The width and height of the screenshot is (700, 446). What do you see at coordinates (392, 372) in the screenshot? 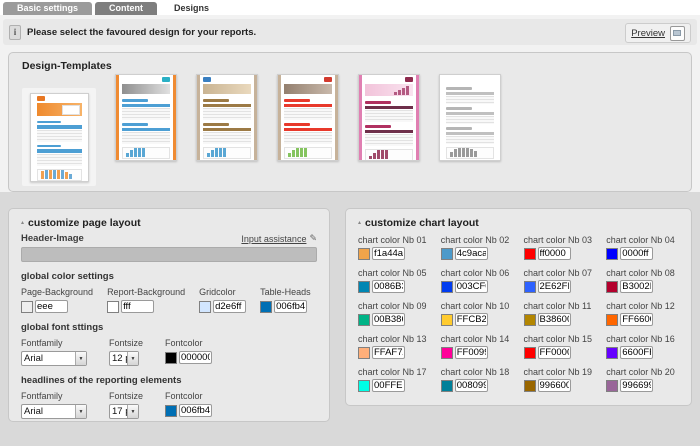
I see `chart-color-label: chart color Nb 17` at bounding box center [392, 372].